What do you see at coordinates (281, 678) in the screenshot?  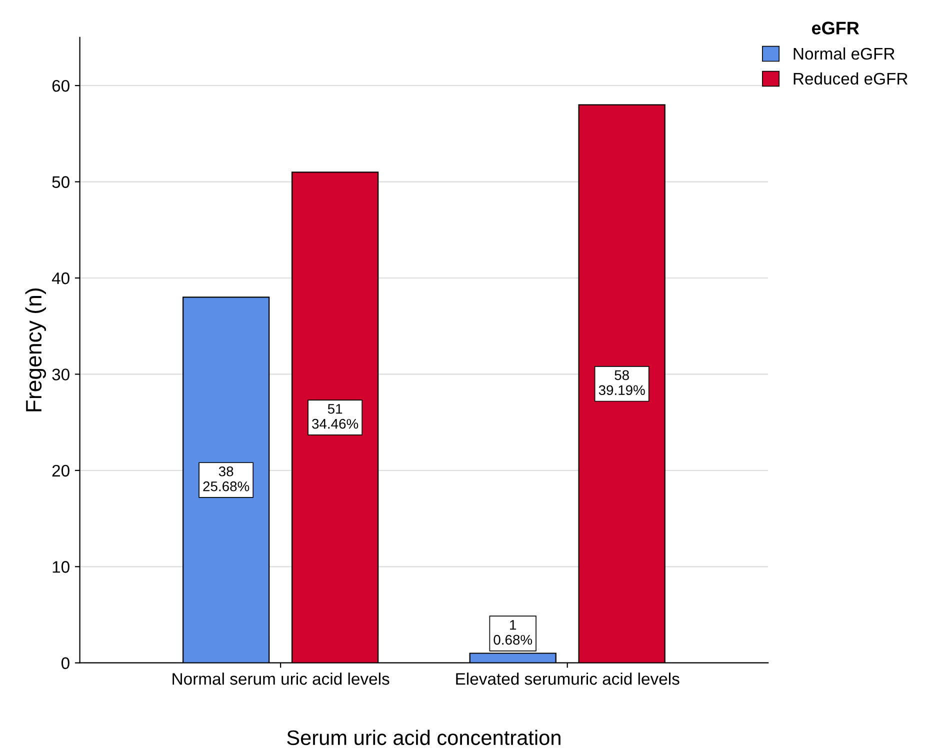 I see `x-tick-label: Normal serum uric acid levels` at bounding box center [281, 678].